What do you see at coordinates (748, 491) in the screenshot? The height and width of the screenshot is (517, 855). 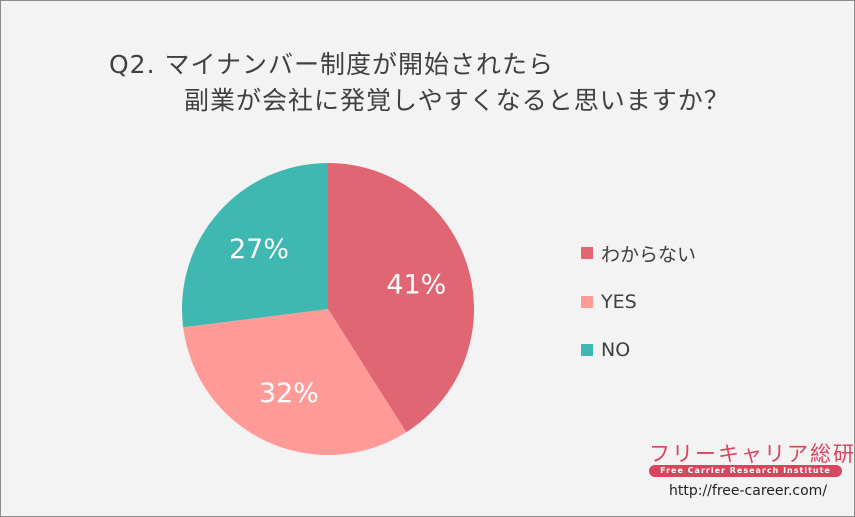 I see `brand-url: http://free-career.com/` at bounding box center [748, 491].